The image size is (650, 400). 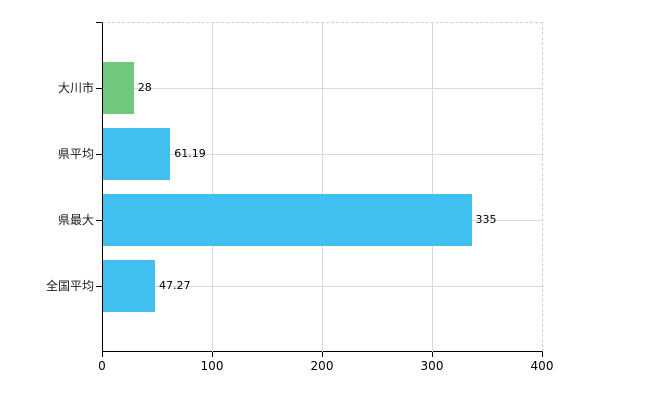 I want to click on category-label: 全国平均, so click(x=69, y=286).